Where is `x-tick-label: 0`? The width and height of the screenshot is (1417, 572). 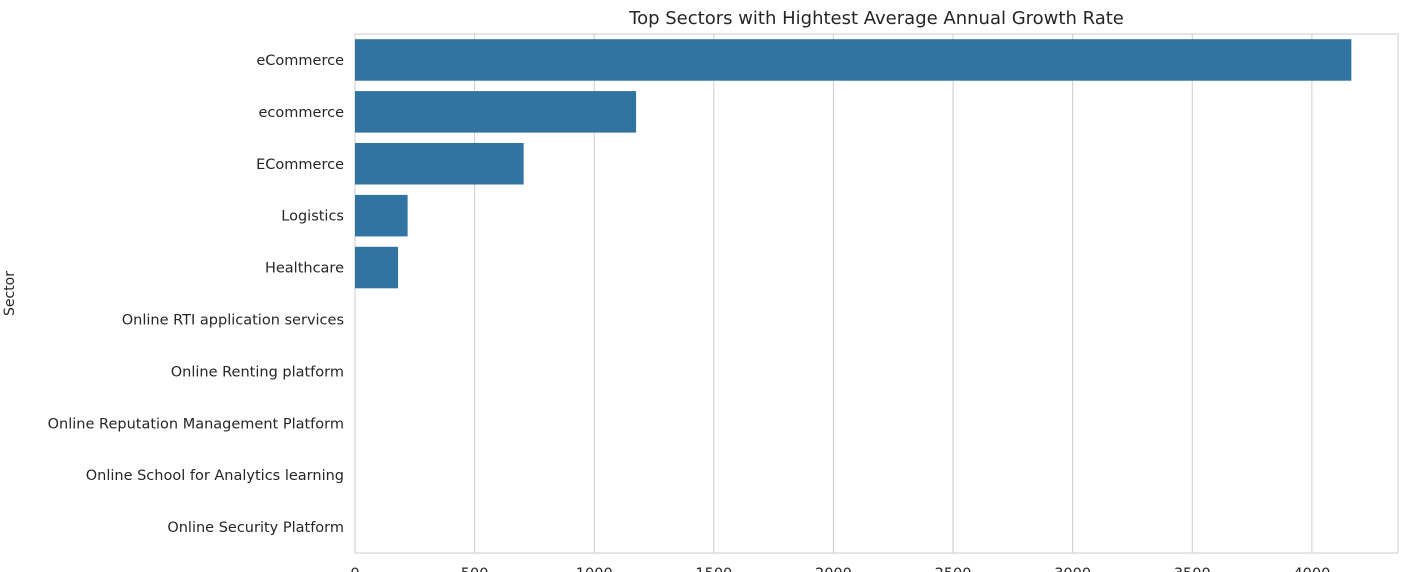 x-tick-label: 0 is located at coordinates (354, 569).